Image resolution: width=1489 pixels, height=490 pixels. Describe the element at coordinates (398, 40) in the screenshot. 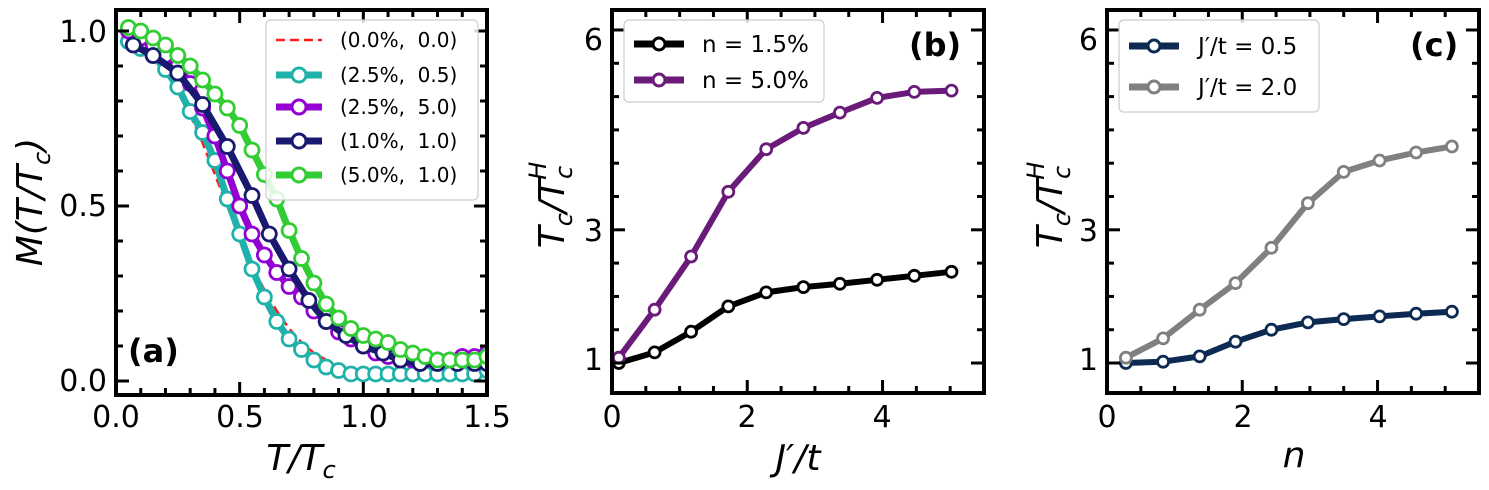

I see `a-legend-entry-0: (0.0%, 0.0)` at that location.